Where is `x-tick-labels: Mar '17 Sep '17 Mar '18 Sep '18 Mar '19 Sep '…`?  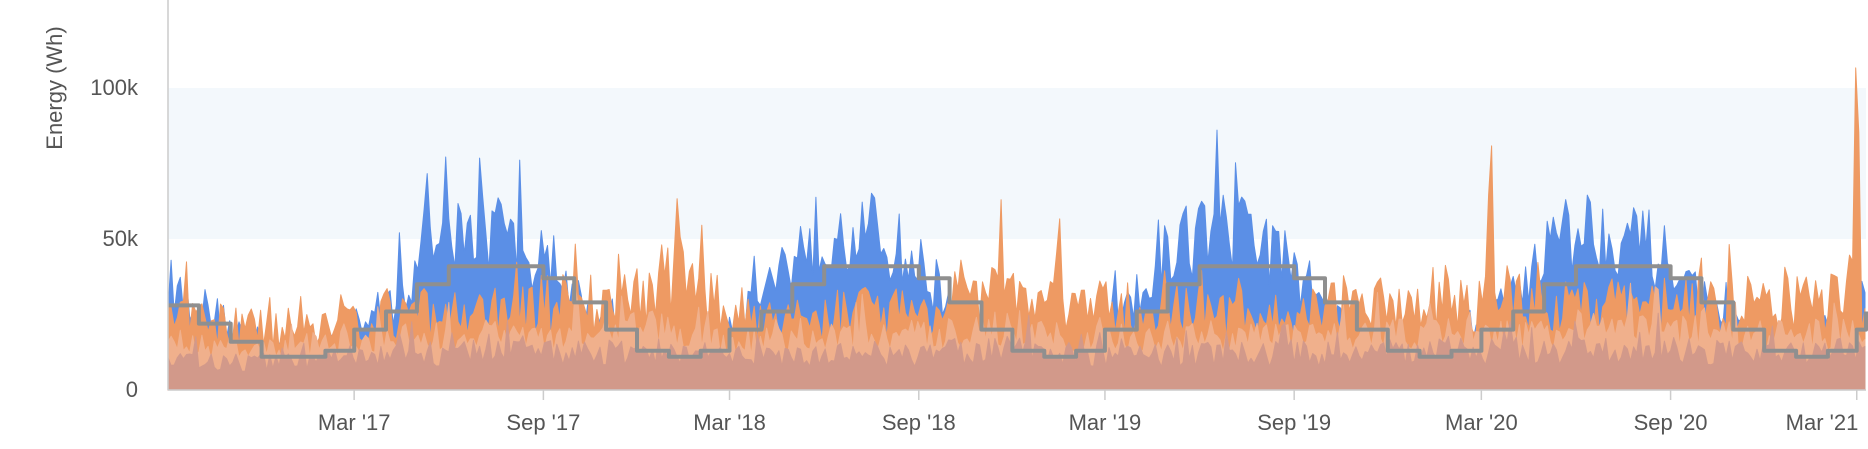
x-tick-labels: Mar '17 Sep '17 Mar '18 Sep '18 Mar '19 Sep '… is located at coordinates (1088, 412).